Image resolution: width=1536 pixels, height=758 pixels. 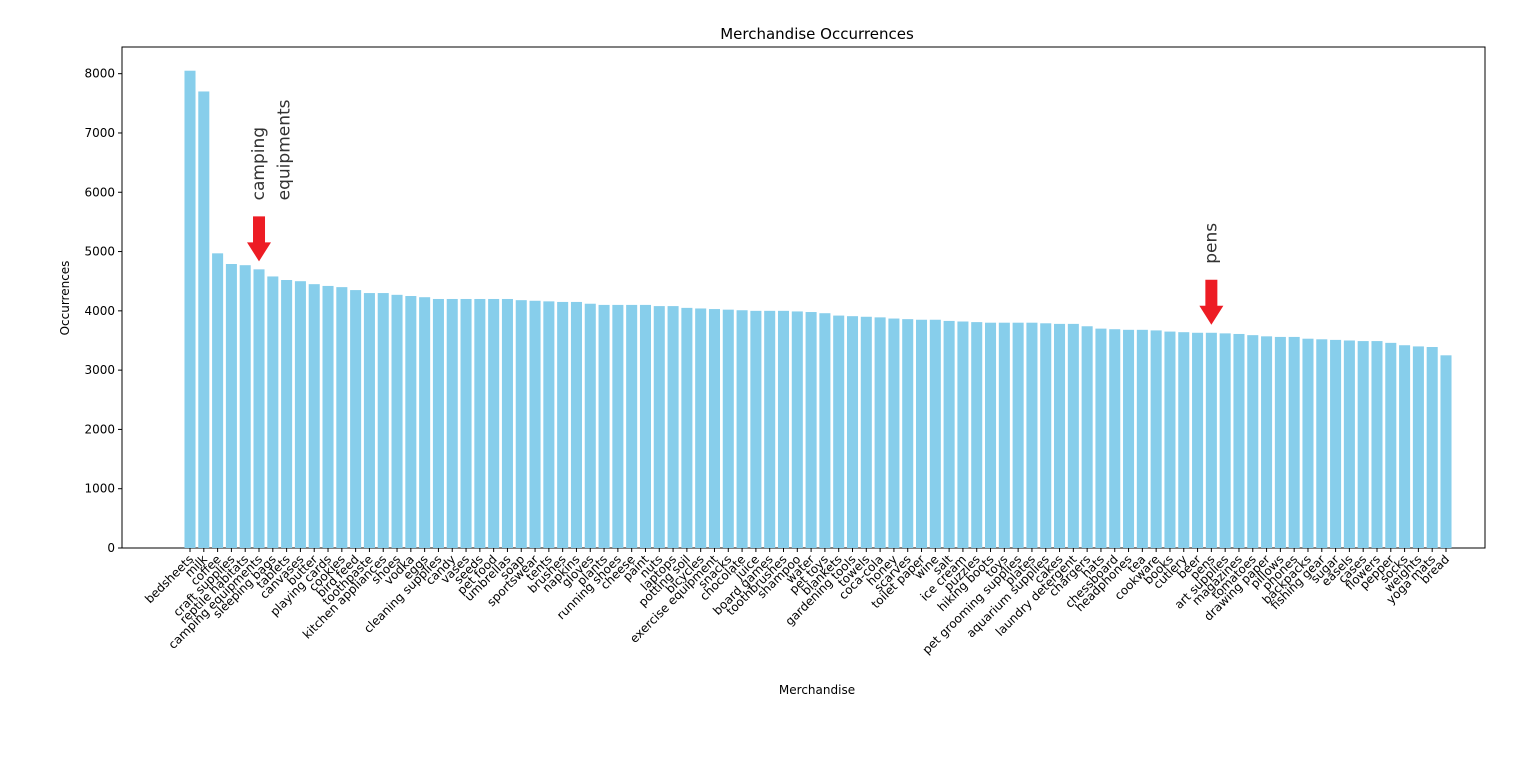 What do you see at coordinates (99, 74) in the screenshot?
I see `y-tick-label: 8000` at bounding box center [99, 74].